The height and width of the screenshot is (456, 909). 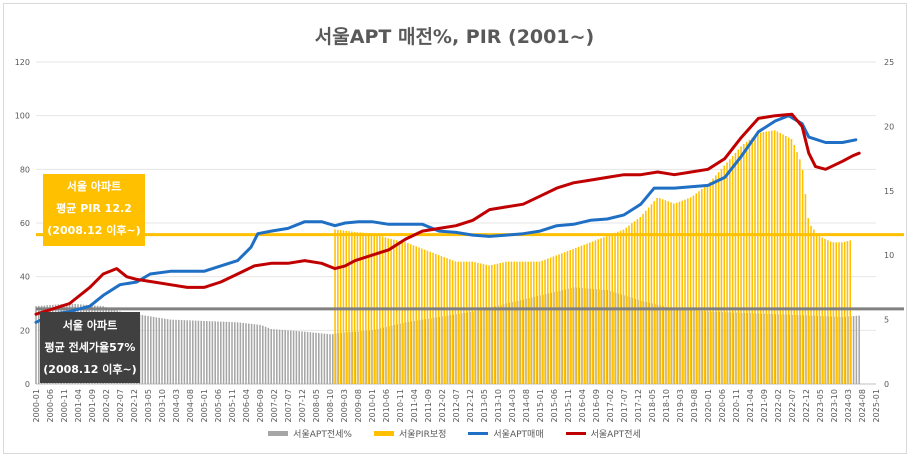 I want to click on pir-callout-line1: 서울 아파트, so click(x=94, y=186).